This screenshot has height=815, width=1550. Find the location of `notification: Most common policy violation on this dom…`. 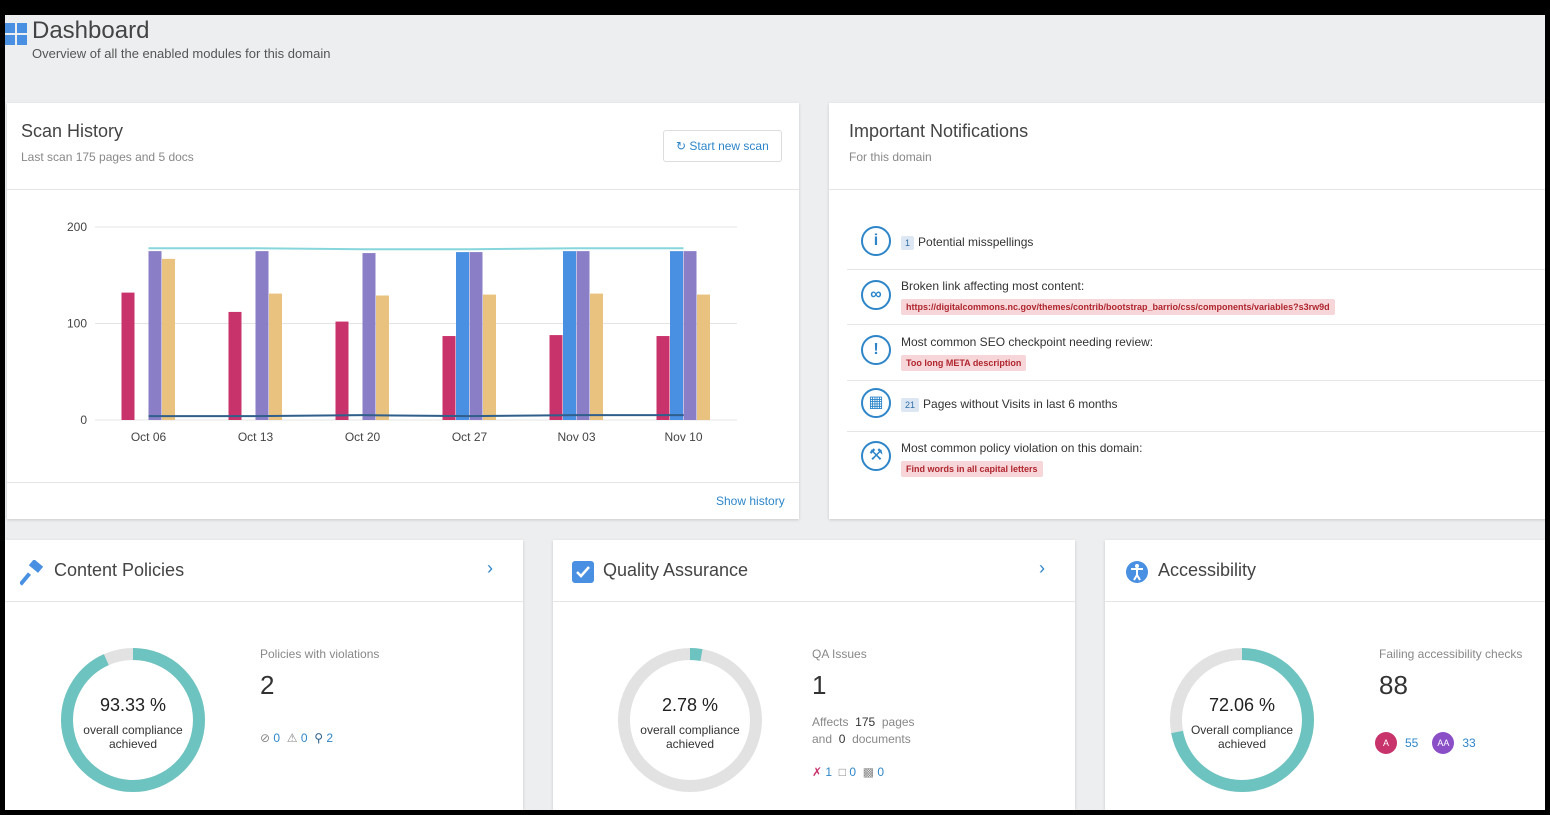

notification: Most common policy violation on this dom… is located at coordinates (1021, 459).